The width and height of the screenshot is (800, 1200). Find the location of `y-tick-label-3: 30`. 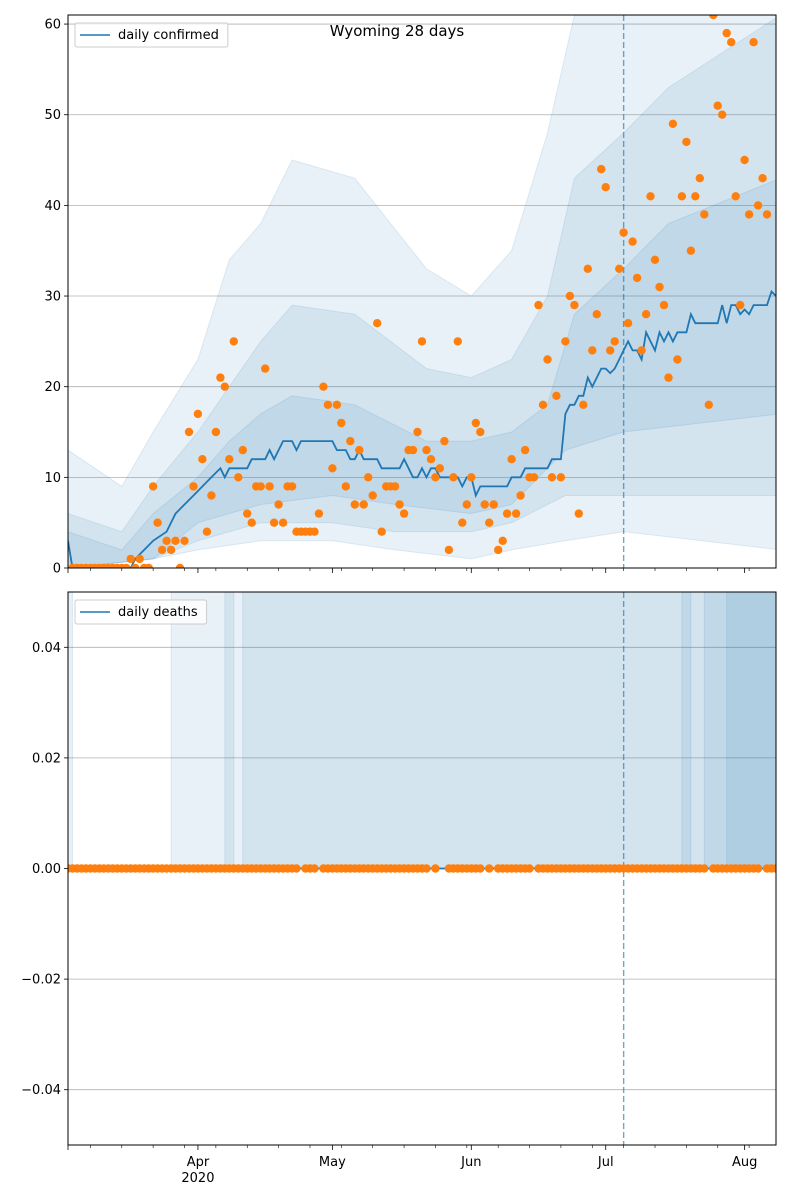

y-tick-label-3: 30 is located at coordinates (52, 297).